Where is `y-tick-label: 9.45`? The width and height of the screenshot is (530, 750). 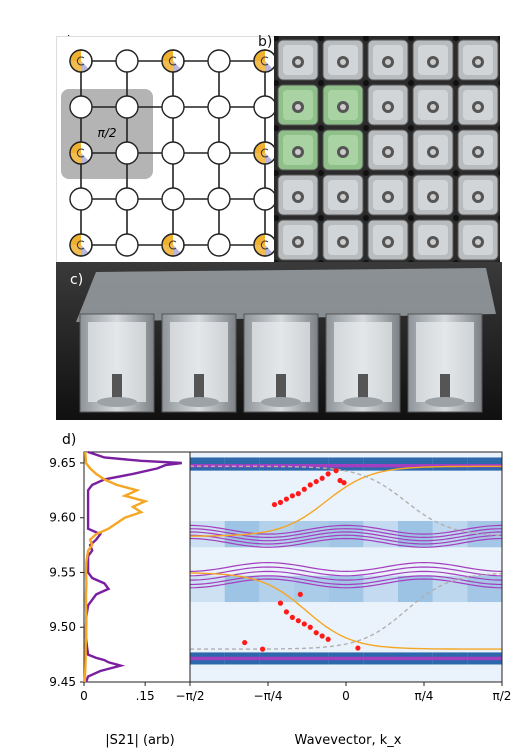 y-tick-label: 9.45 is located at coordinates (62, 682).